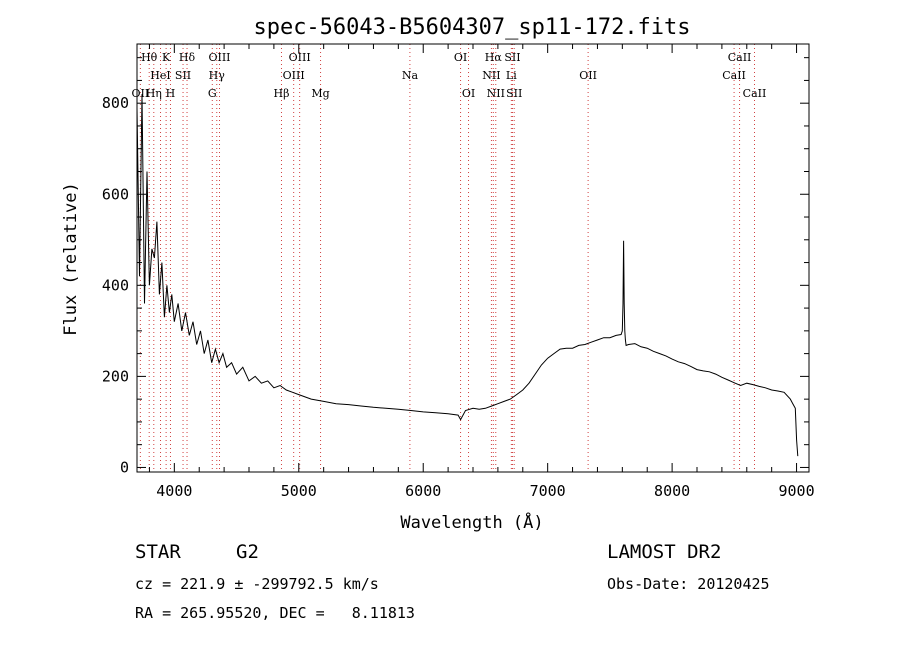  Describe the element at coordinates (115, 376) in the screenshot. I see `y-tick-label-200: 200` at that location.